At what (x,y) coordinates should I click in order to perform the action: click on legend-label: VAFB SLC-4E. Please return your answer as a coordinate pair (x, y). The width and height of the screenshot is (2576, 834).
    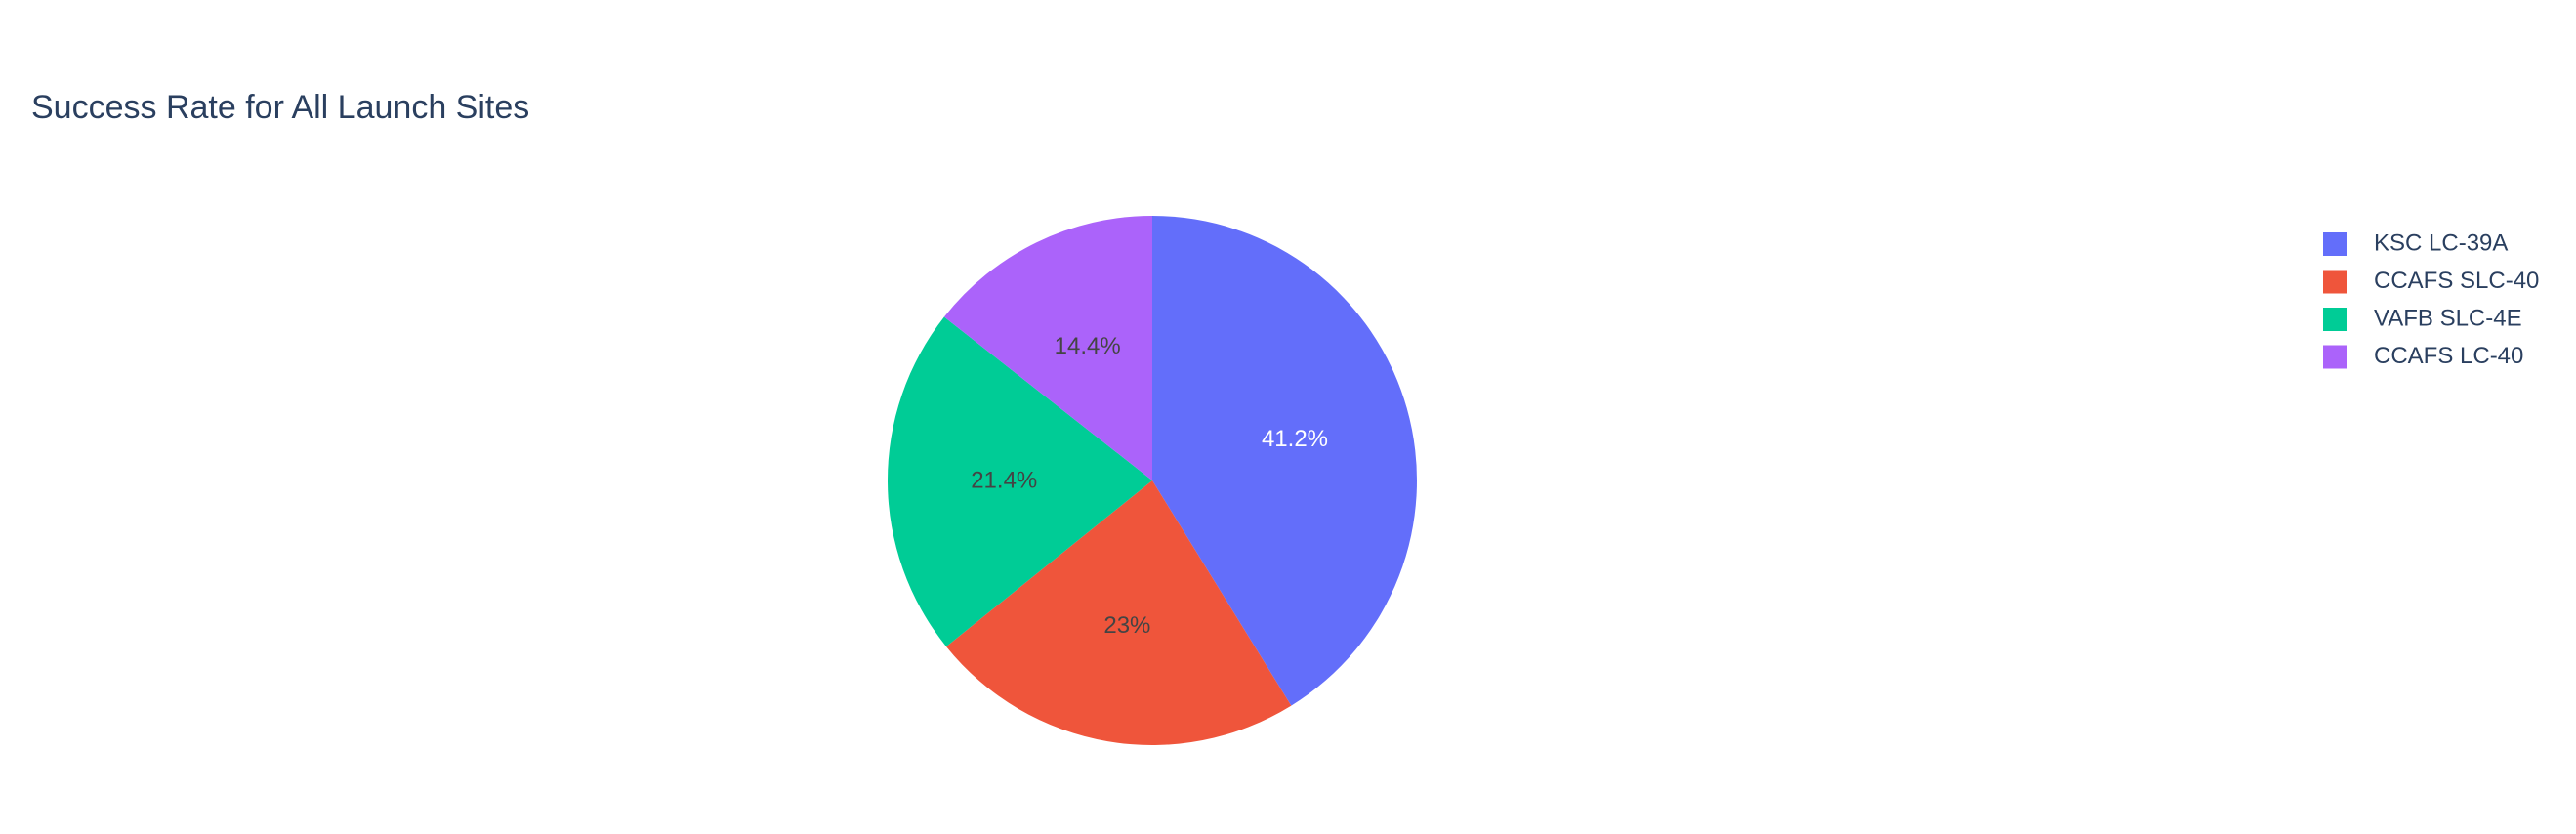
    Looking at the image, I should click on (2448, 318).